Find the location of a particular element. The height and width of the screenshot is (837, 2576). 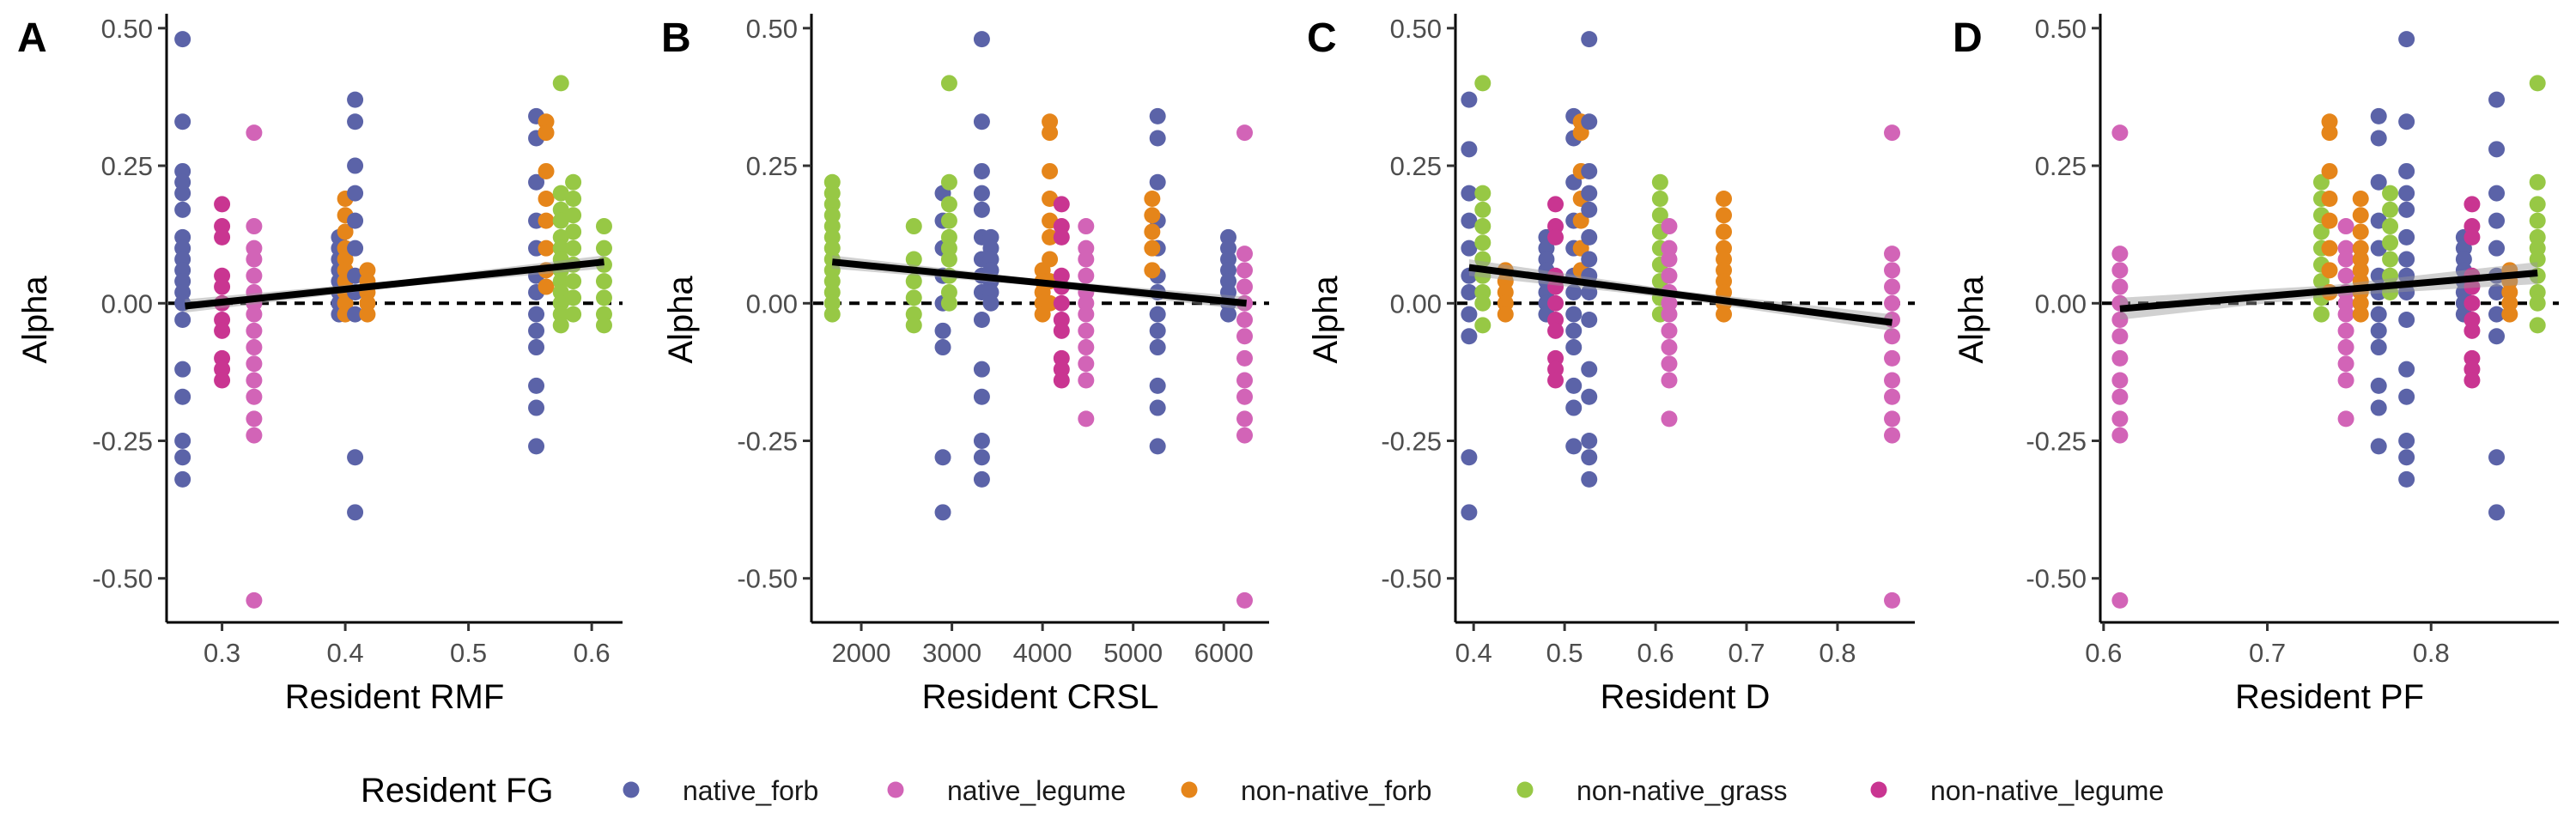

panel-letter: A is located at coordinates (32, 38).